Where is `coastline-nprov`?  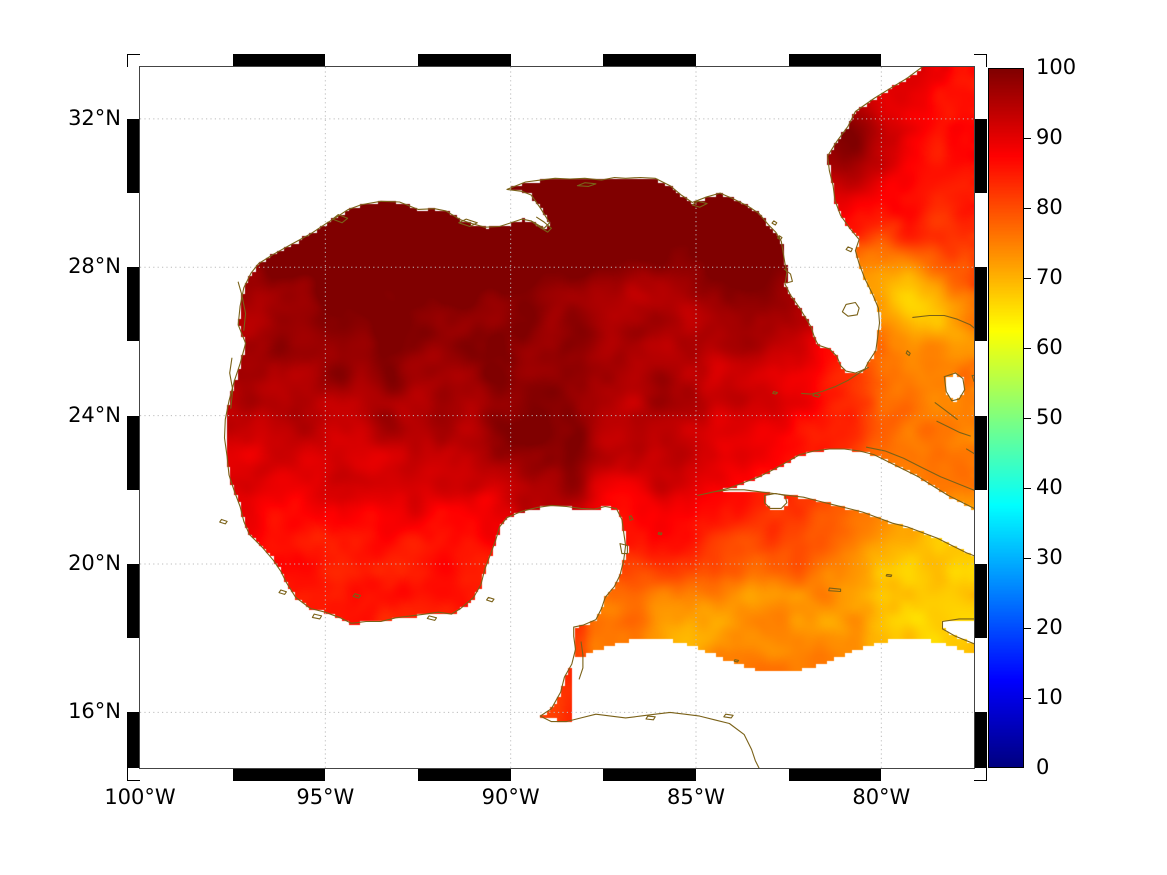 coastline-nprov is located at coordinates (972, 378).